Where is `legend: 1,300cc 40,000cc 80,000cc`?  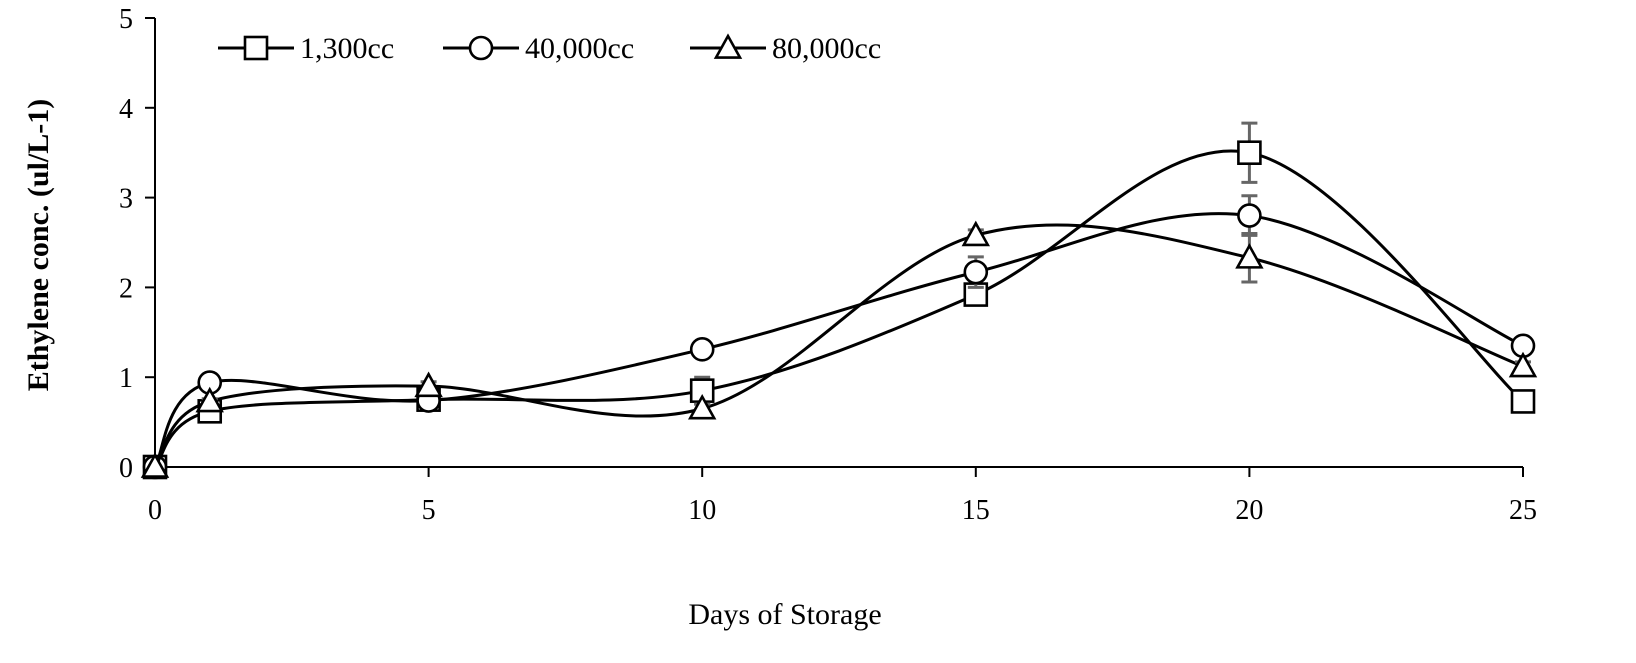 legend: 1,300cc 40,000cc 80,000cc is located at coordinates (549, 48).